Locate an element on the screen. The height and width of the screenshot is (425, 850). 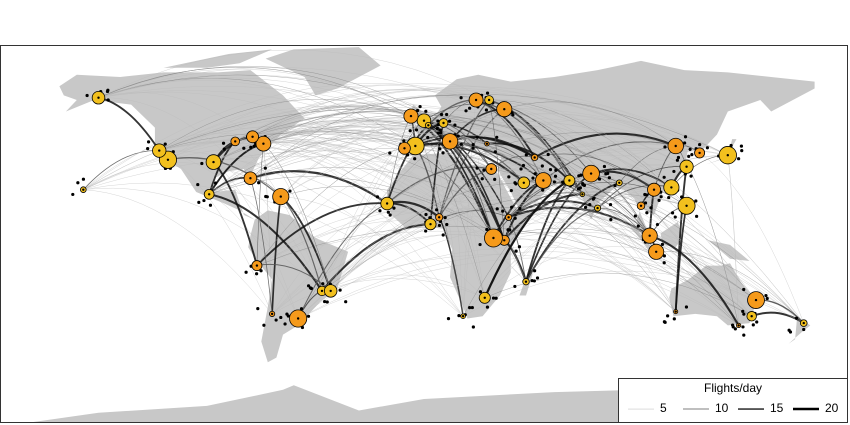
legend-label: 10 is located at coordinates (722, 408).